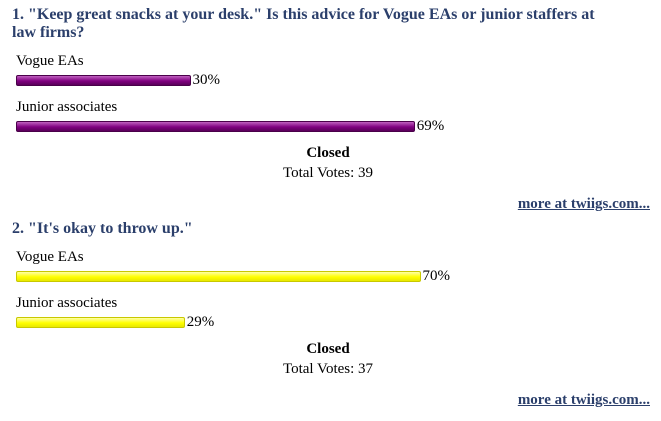  What do you see at coordinates (430, 126) in the screenshot?
I see `value-label: 69%` at bounding box center [430, 126].